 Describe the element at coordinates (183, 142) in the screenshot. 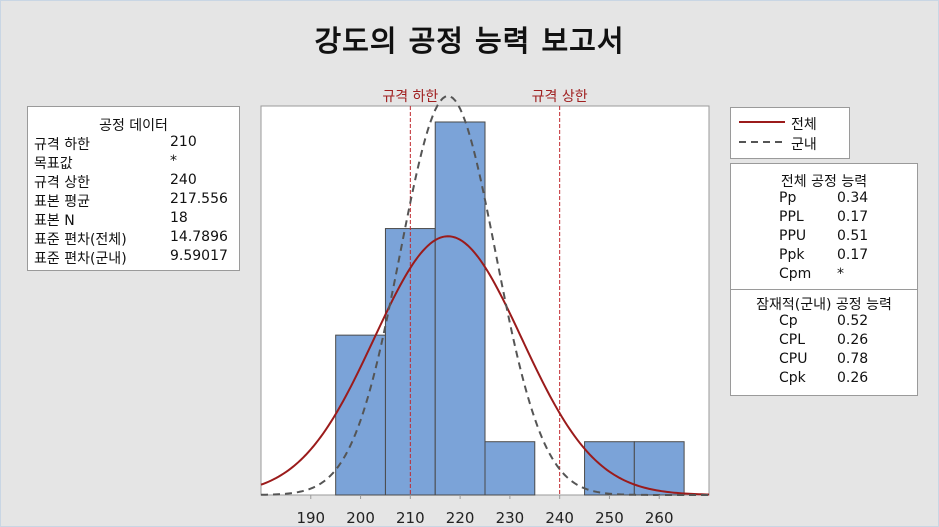

I see `process-data-value: 210` at that location.